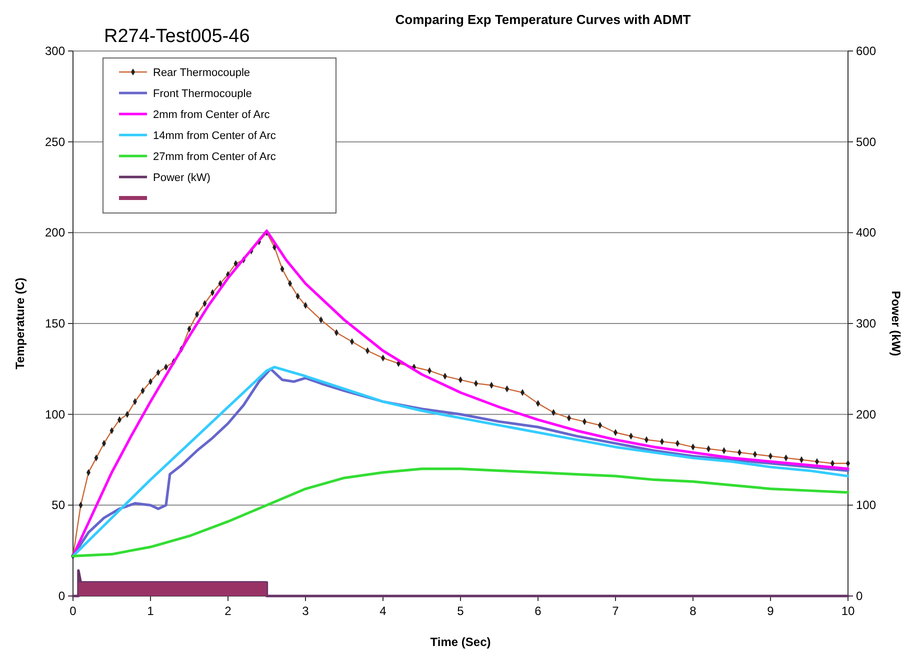  Describe the element at coordinates (848, 611) in the screenshot. I see `x-tick-label: 10` at that location.